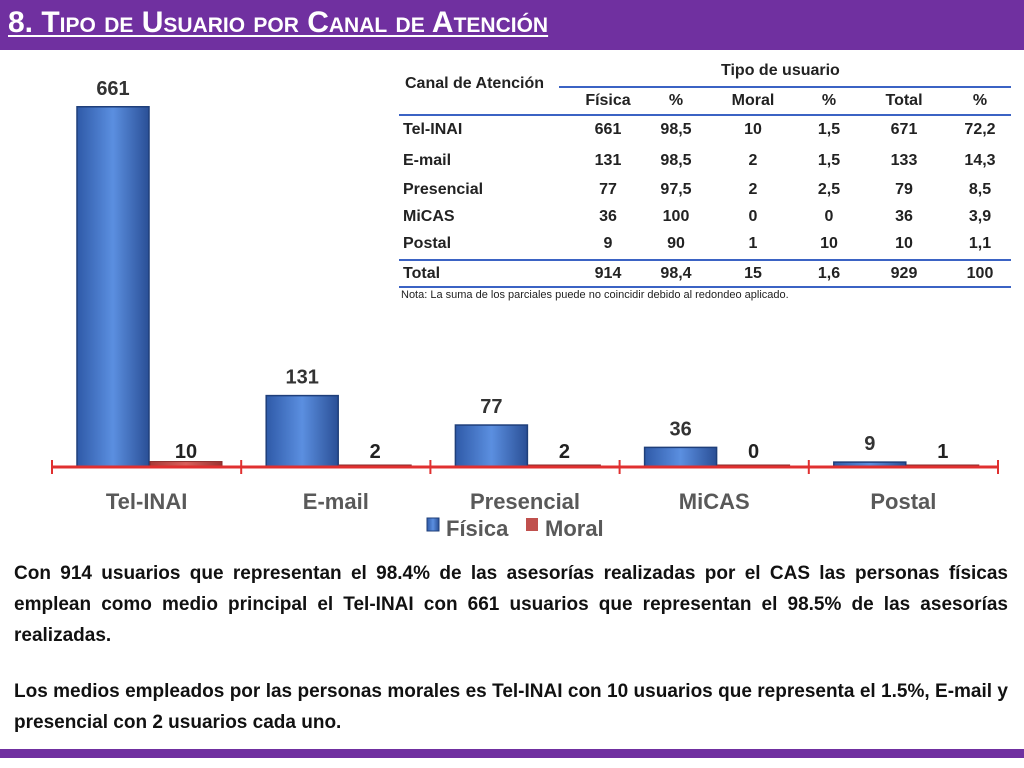 The height and width of the screenshot is (768, 1024). What do you see at coordinates (532, 524) in the screenshot?
I see `legend-swatch-moral` at bounding box center [532, 524].